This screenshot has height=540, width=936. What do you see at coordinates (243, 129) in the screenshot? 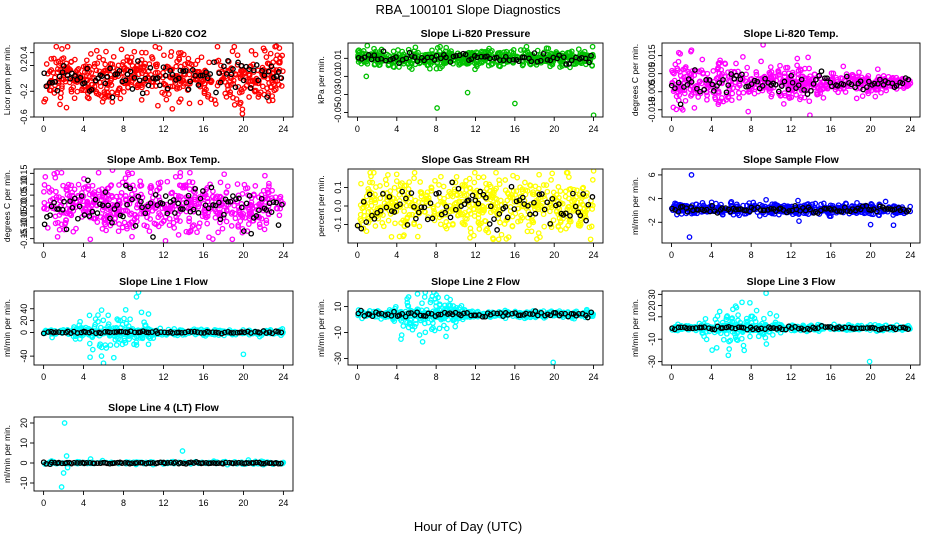
I see `x-tick-label: 20` at bounding box center [243, 129].